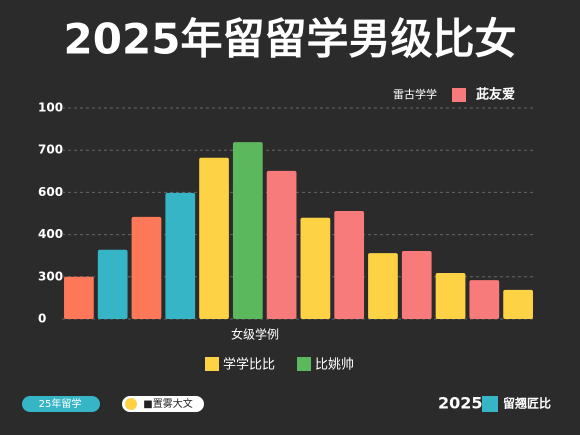 Image resolution: width=580 pixels, height=435 pixels. What do you see at coordinates (490, 404) in the screenshot?
I see `brand-box` at bounding box center [490, 404].